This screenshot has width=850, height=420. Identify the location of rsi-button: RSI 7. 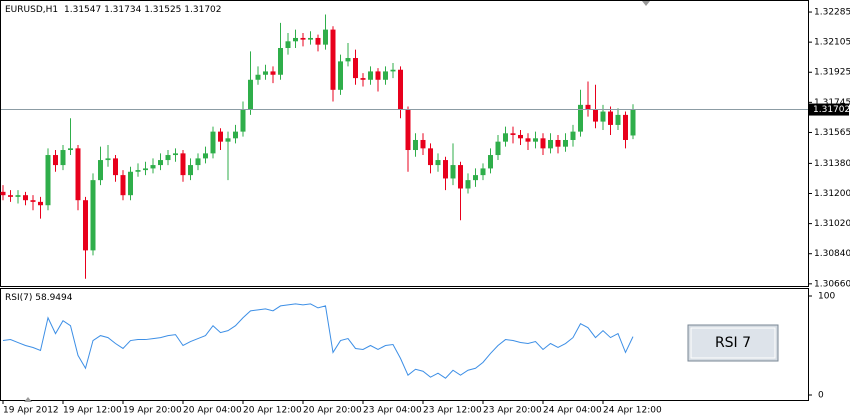
(733, 343).